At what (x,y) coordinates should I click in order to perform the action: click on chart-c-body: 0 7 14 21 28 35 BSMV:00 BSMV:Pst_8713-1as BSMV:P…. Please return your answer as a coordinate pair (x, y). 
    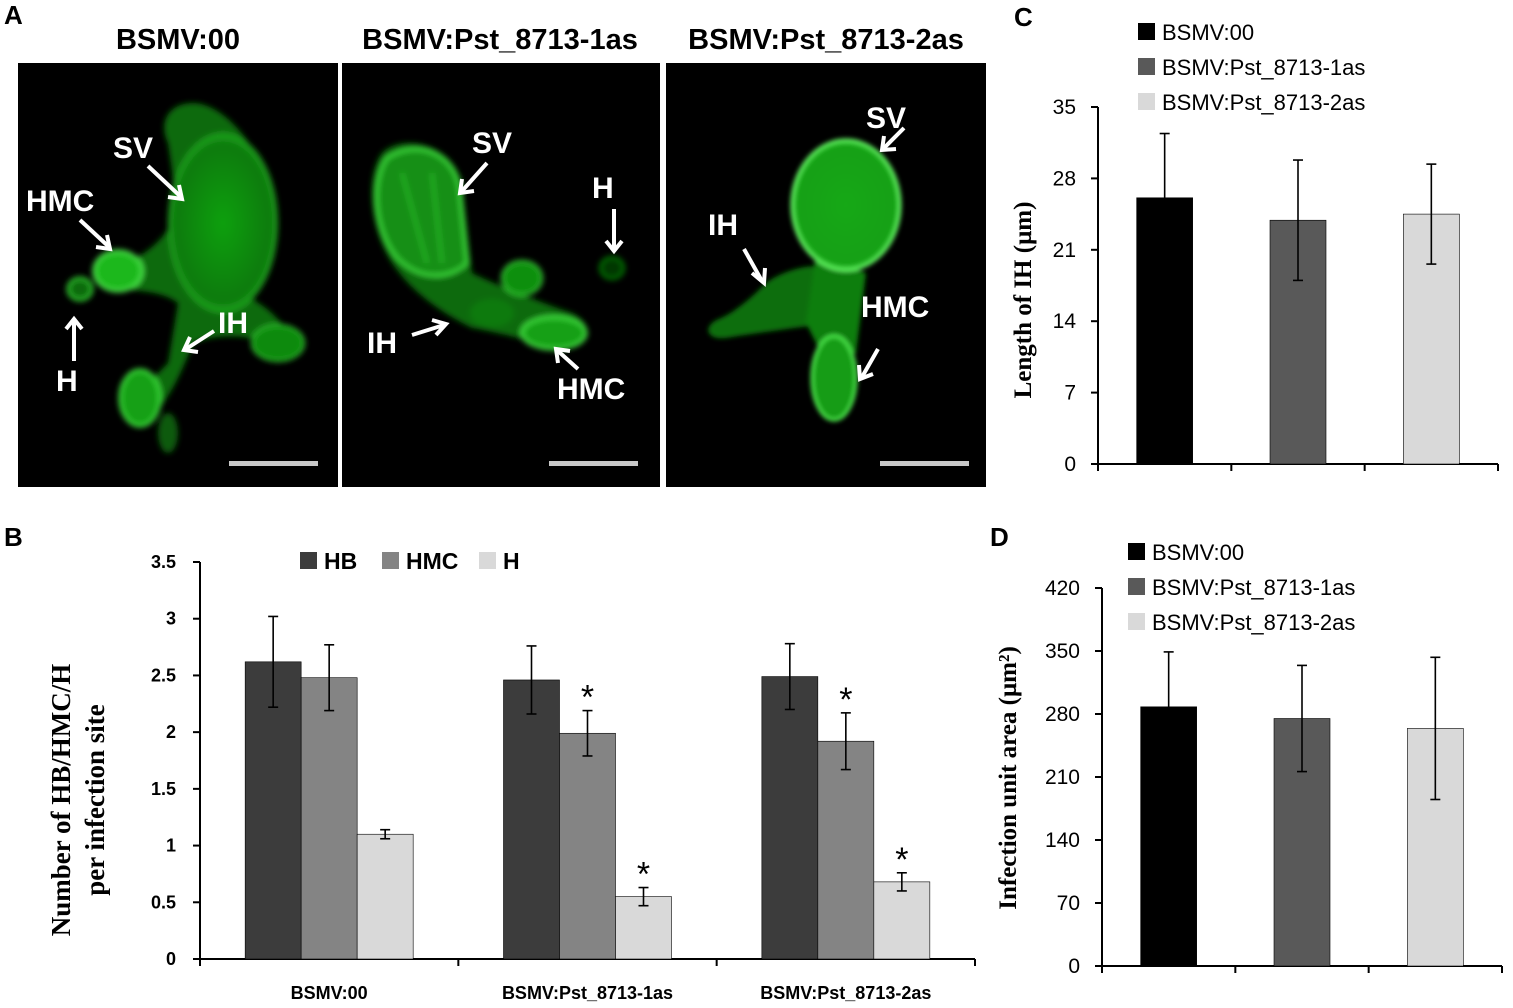
    Looking at the image, I should click on (1254, 248).